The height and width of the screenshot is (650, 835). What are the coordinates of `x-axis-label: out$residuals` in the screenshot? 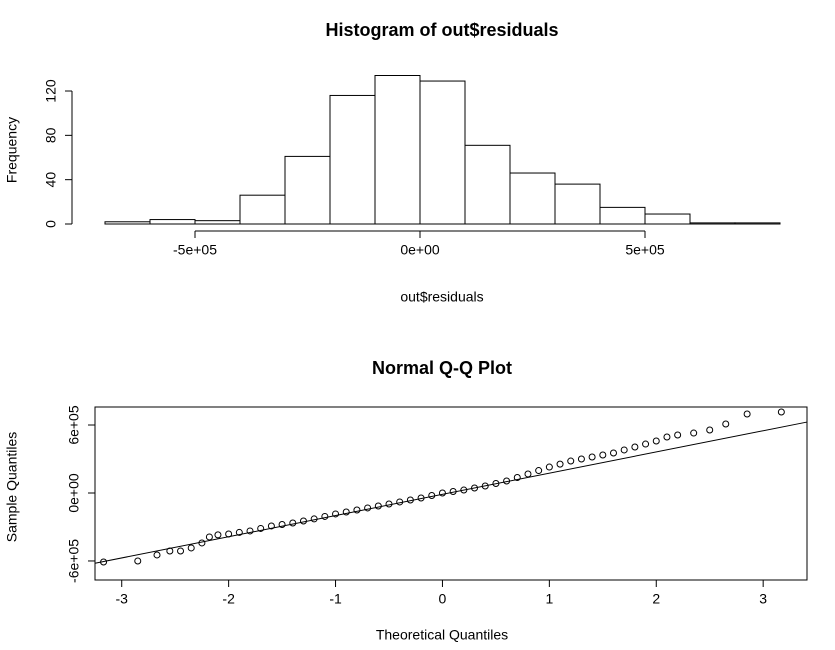 It's located at (441, 297).